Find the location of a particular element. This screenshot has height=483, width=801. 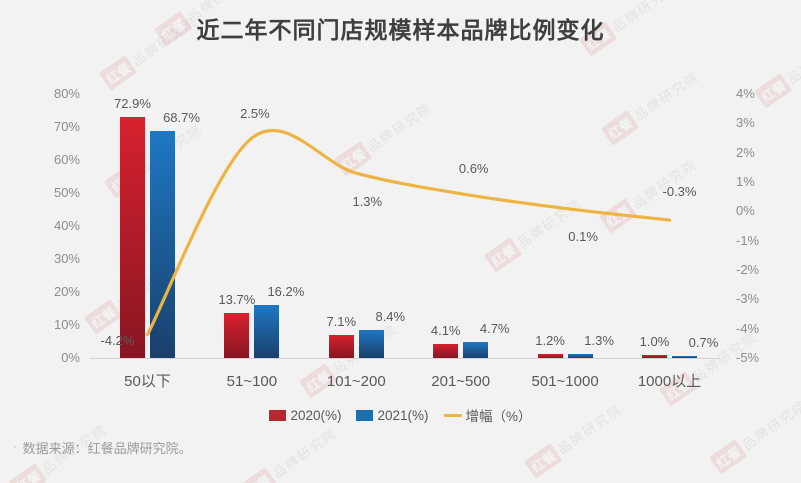

value-label-2021-5: 0.7% is located at coordinates (703, 342).